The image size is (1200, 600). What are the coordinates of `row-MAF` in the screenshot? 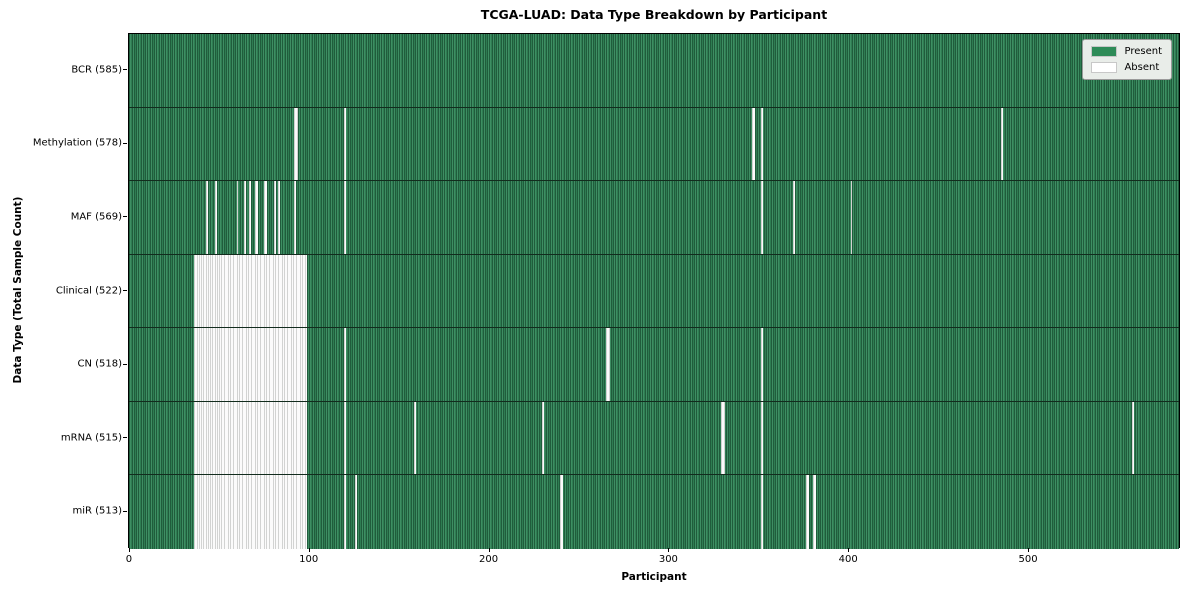 It's located at (654, 218).